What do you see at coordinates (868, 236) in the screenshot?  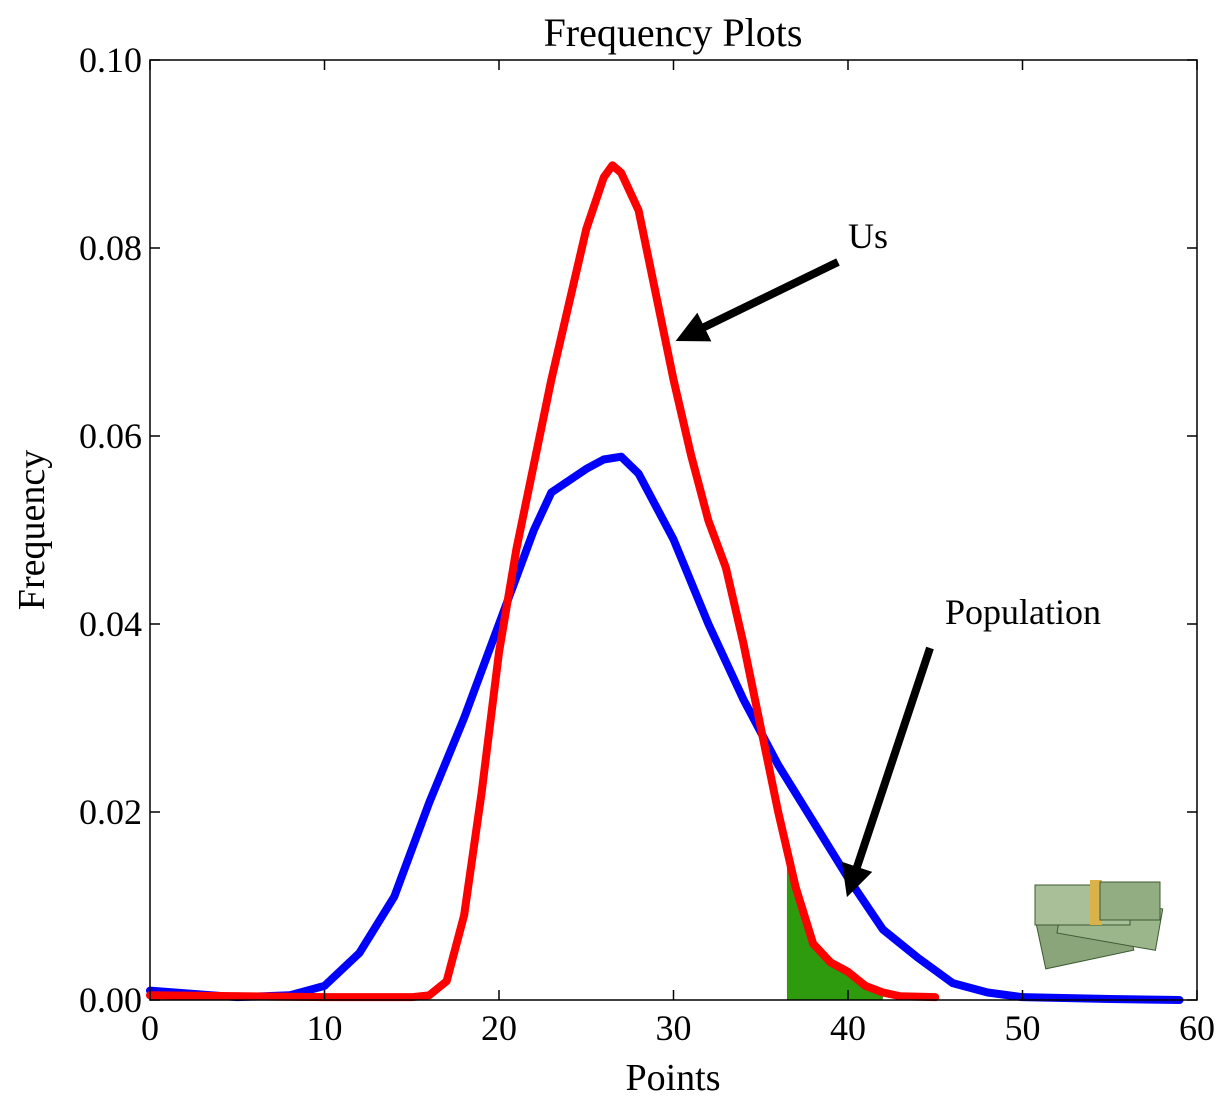 I see `annotation: Us` at bounding box center [868, 236].